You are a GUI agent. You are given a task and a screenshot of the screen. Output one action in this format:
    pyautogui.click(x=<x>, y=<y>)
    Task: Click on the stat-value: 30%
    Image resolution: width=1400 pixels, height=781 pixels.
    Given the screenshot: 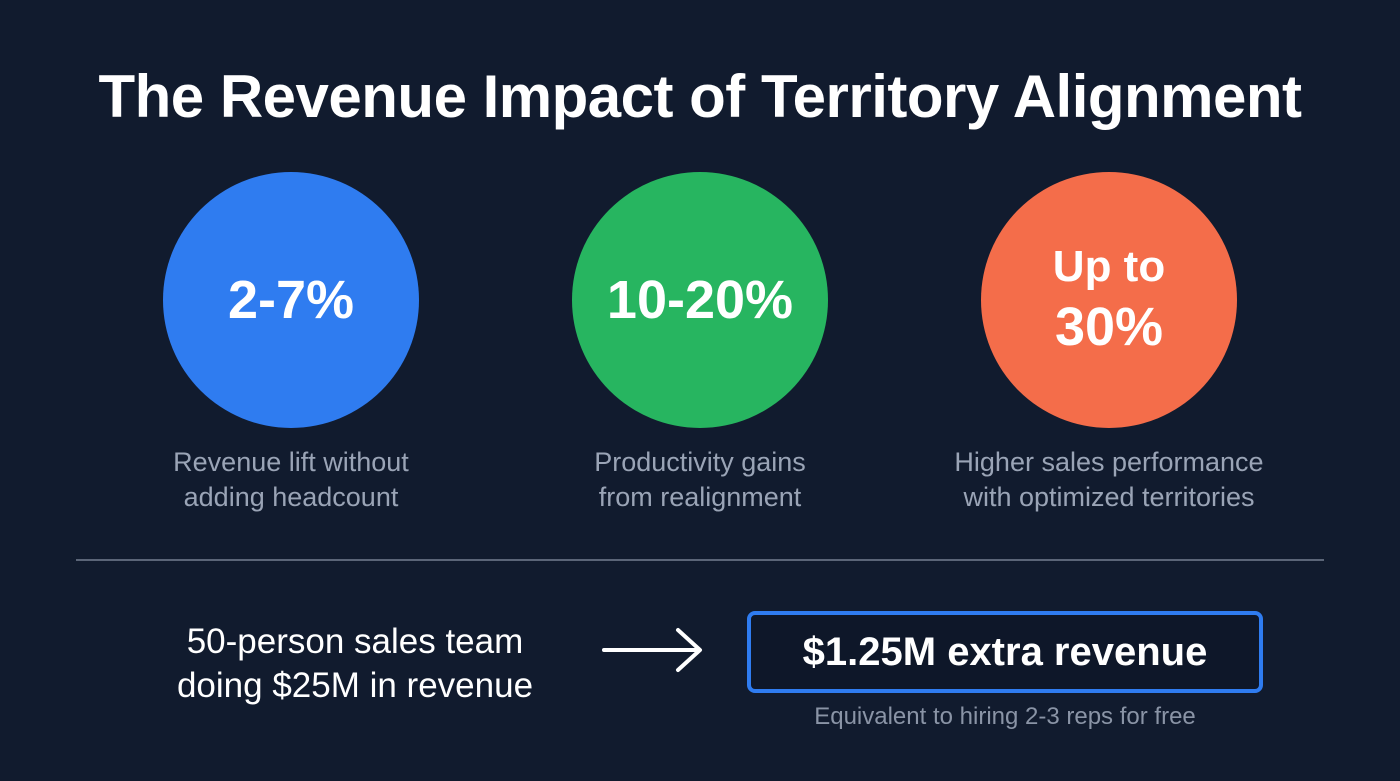 What is the action you would take?
    pyautogui.click(x=1109, y=326)
    